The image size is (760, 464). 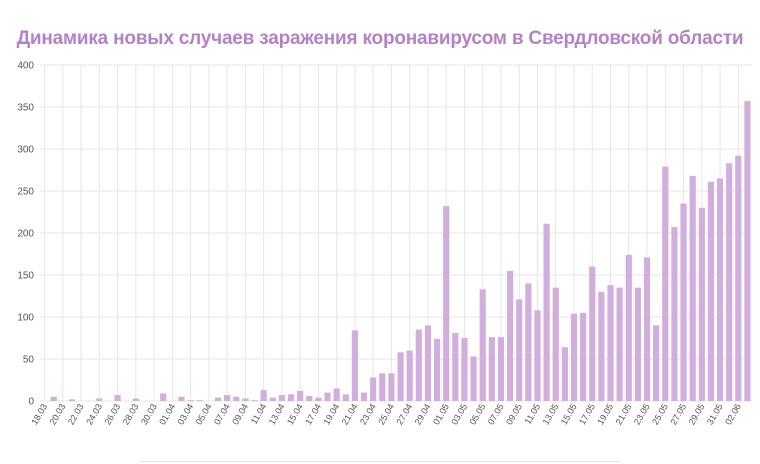 I want to click on bar-01.05, so click(x=446, y=303).